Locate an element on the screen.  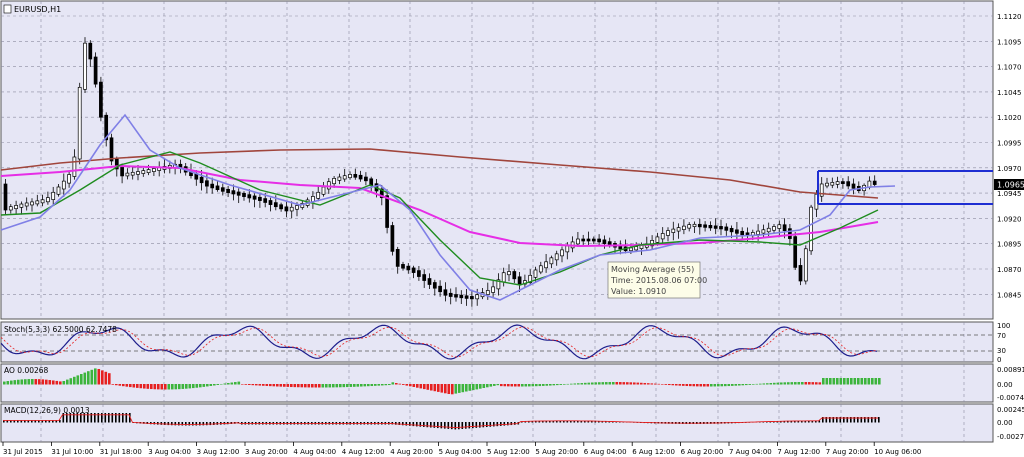
ao-label: AO 0.00268 is located at coordinates (26, 370).